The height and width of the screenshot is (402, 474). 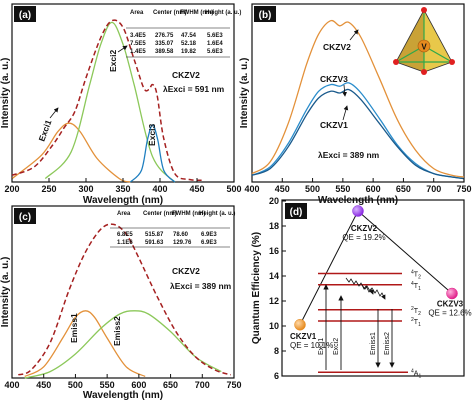 I want to click on peak-label-exci2: Exci2, so click(x=113, y=61).